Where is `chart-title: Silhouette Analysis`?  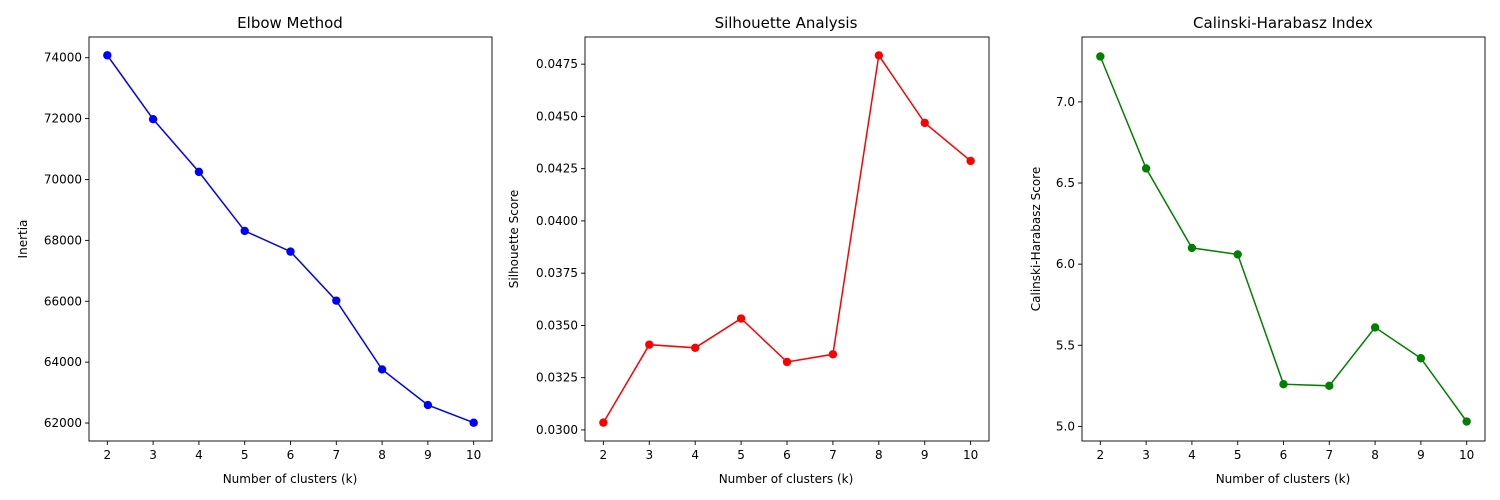 chart-title: Silhouette Analysis is located at coordinates (786, 23).